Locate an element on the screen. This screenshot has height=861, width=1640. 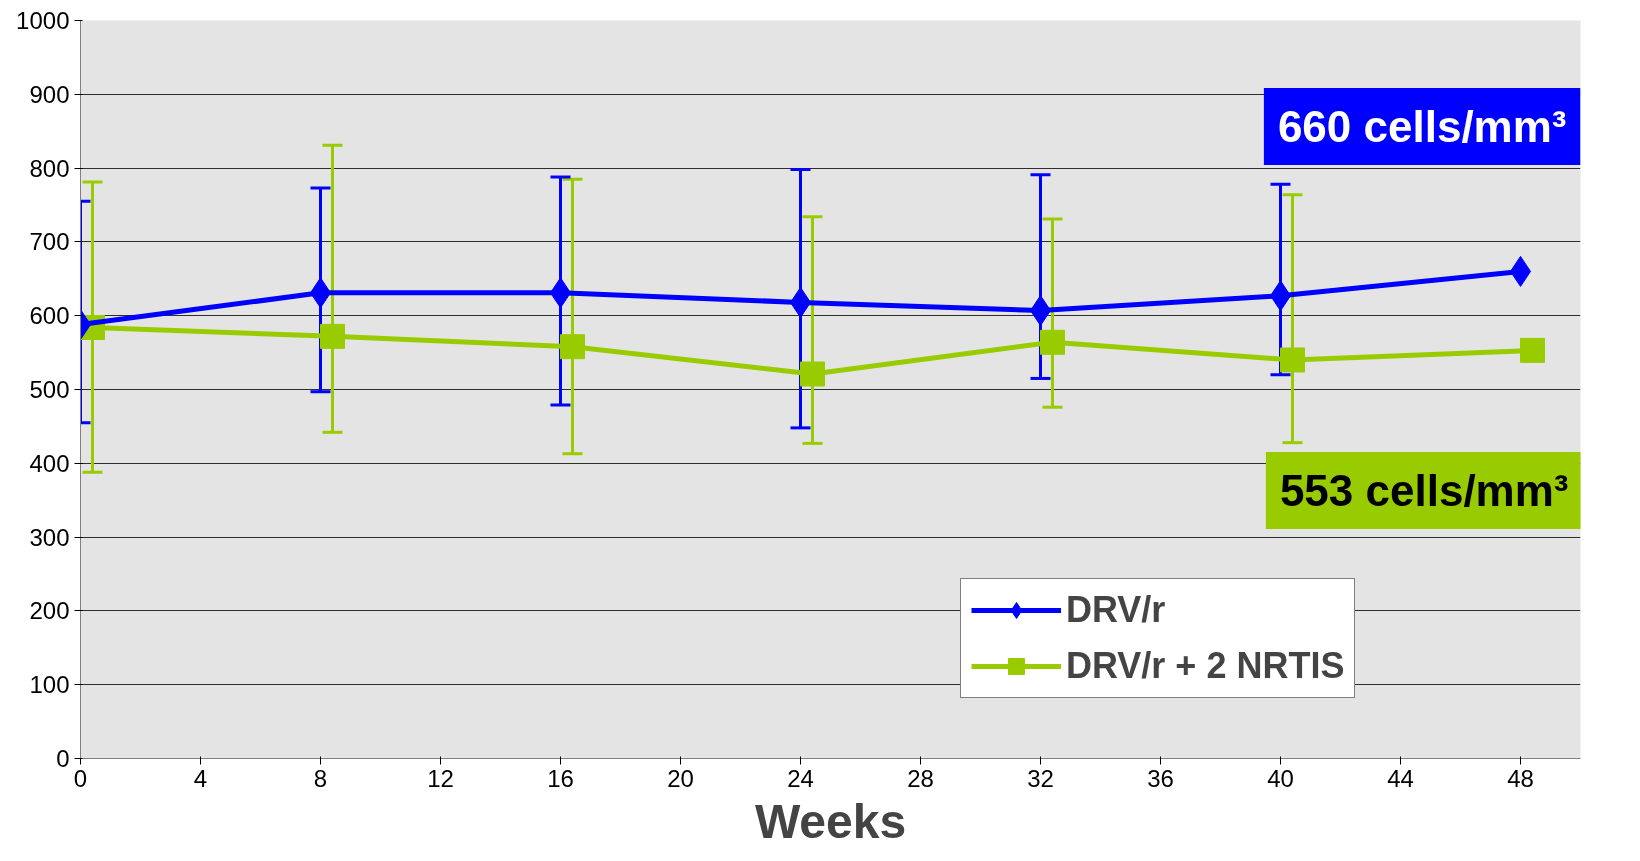
y-tick-label: 300 is located at coordinates (49, 537).